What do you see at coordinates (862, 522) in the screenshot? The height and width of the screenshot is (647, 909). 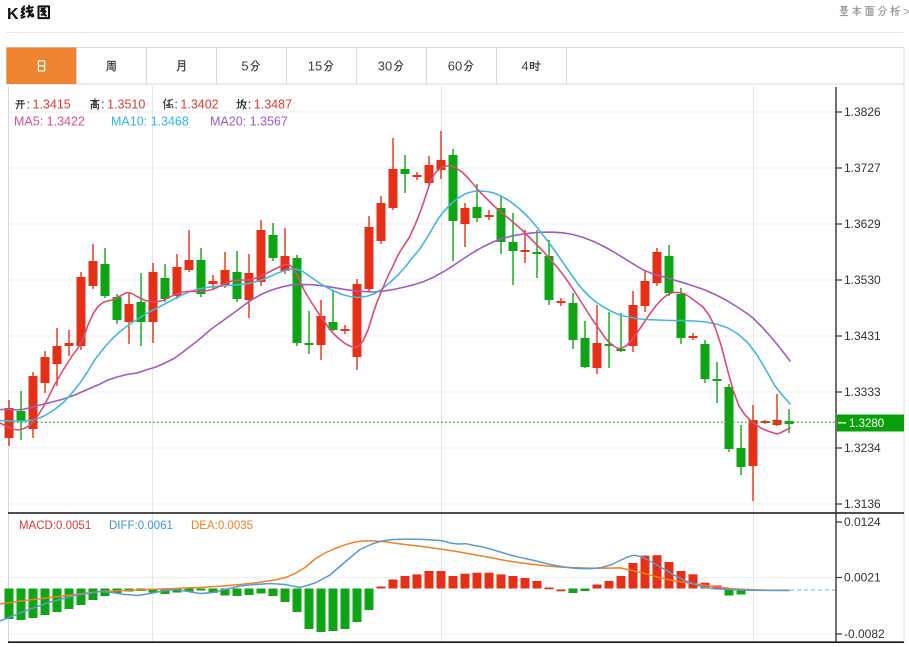 I see `svg-text: 0.0124` at bounding box center [862, 522].